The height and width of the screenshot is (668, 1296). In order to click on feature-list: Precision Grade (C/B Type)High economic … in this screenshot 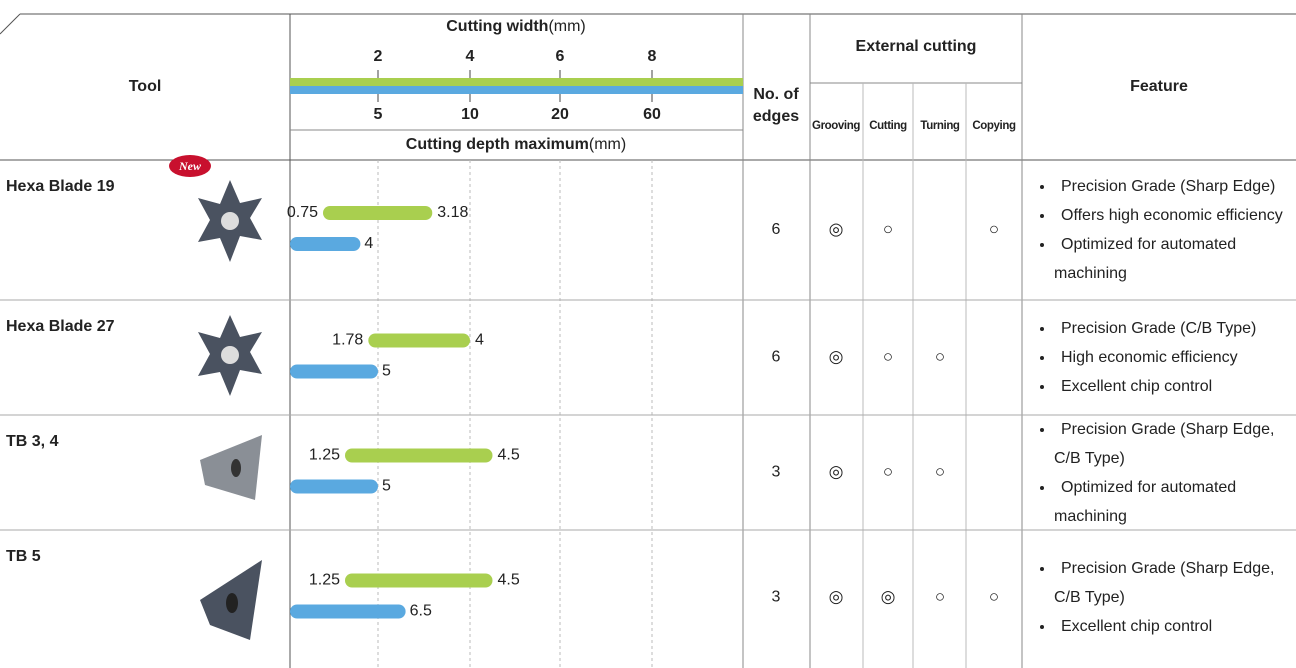, I will do `click(1160, 357)`.